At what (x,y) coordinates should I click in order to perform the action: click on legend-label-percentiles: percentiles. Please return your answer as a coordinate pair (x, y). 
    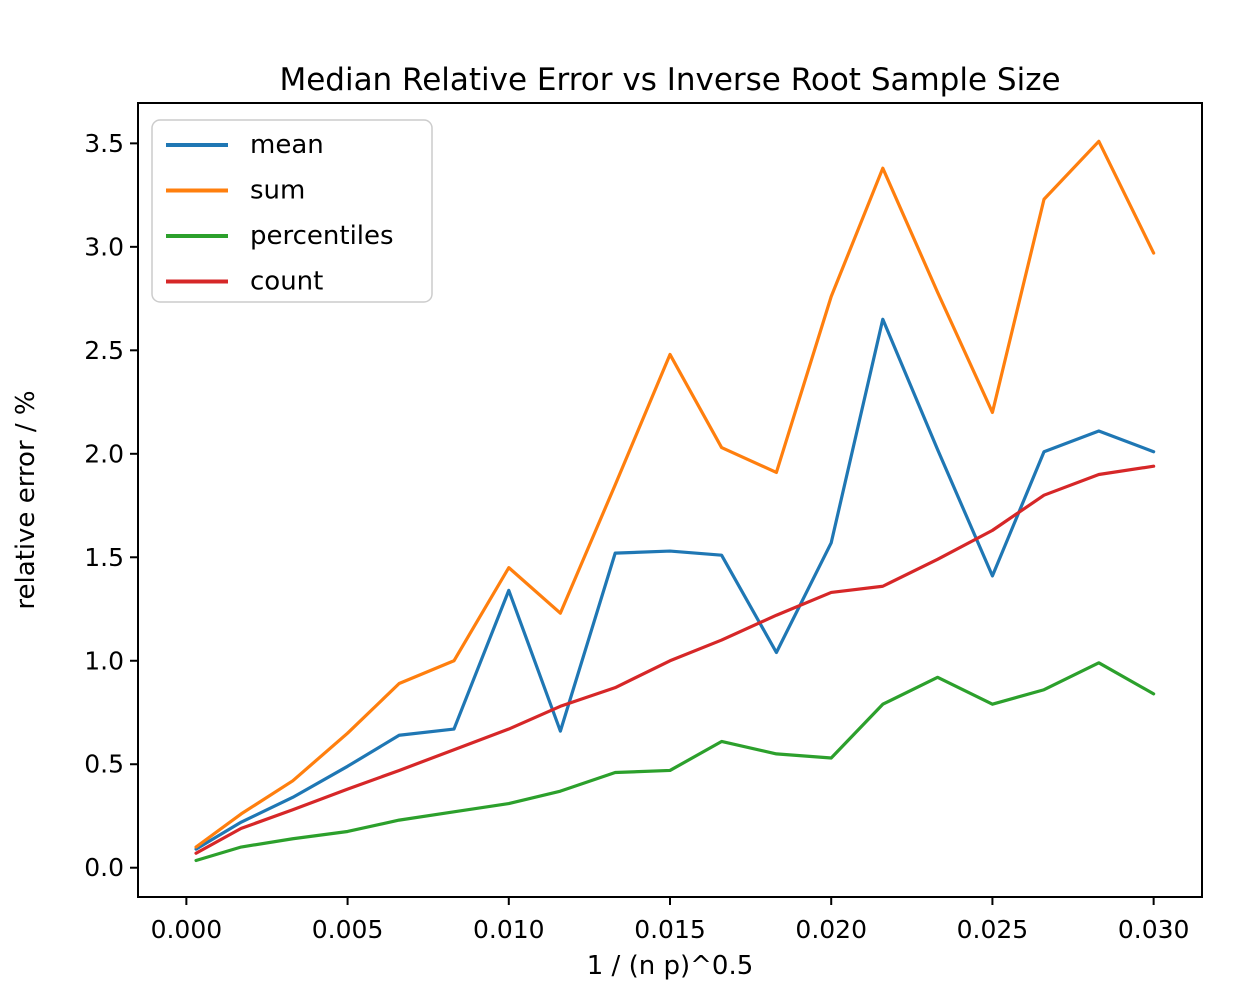
    Looking at the image, I should click on (322, 236).